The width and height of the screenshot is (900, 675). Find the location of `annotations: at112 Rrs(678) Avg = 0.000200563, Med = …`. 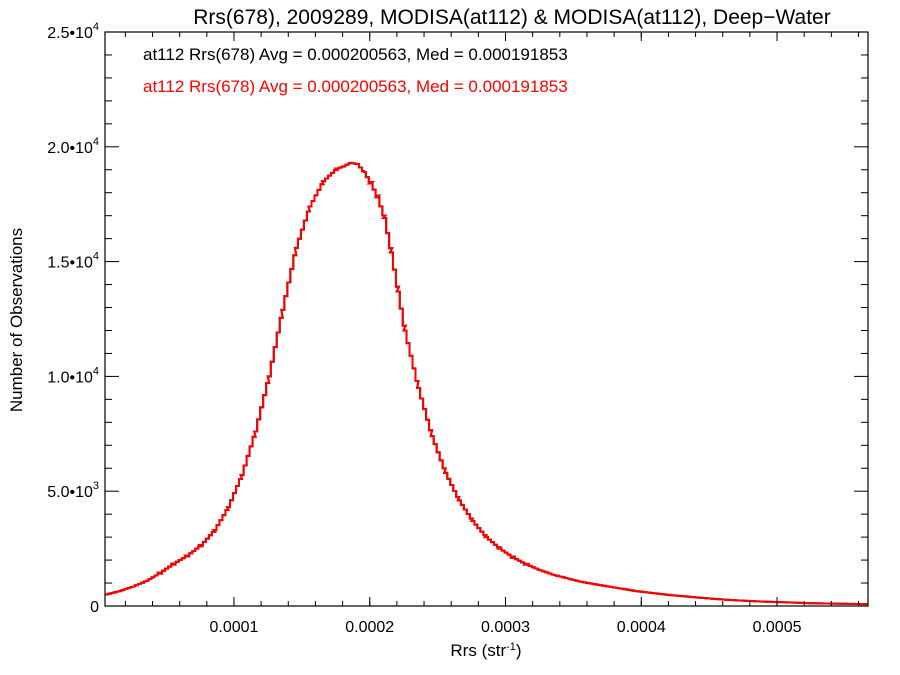

annotations: at112 Rrs(678) Avg = 0.000200563, Med = … is located at coordinates (355, 70).